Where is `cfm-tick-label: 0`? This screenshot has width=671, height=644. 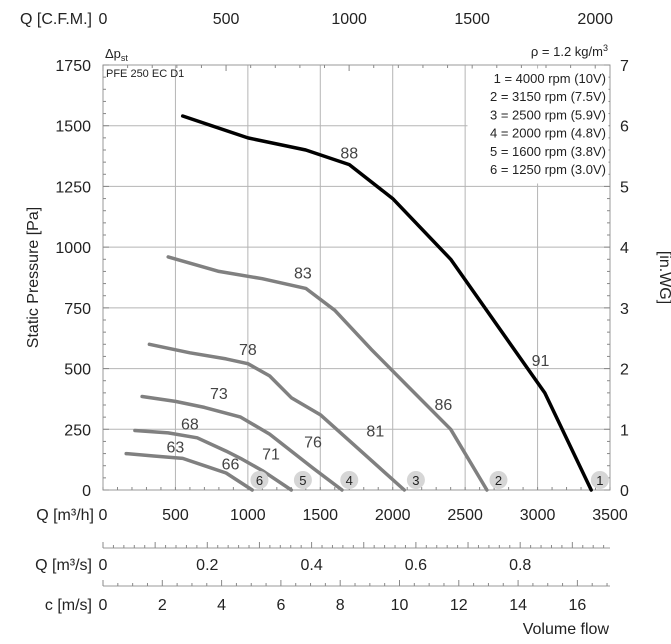
cfm-tick-label: 0 is located at coordinates (103, 19).